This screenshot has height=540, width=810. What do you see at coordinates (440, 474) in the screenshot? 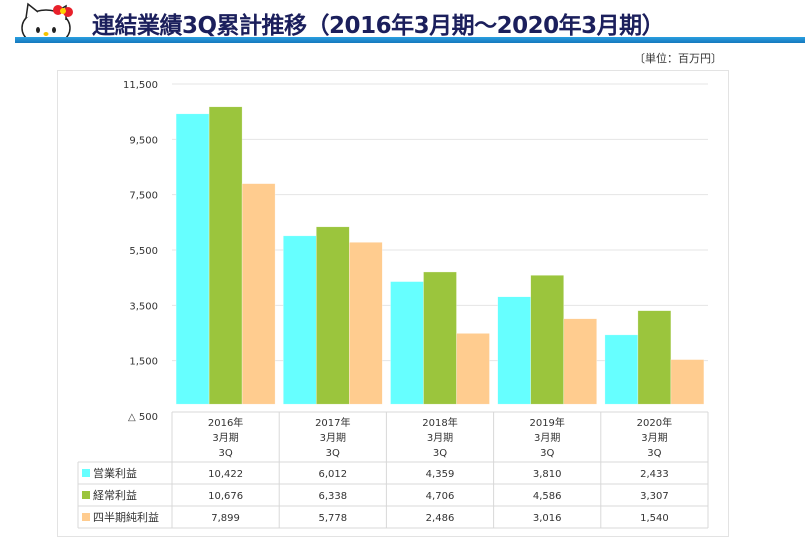
I see `data-label: 4,359` at bounding box center [440, 474].